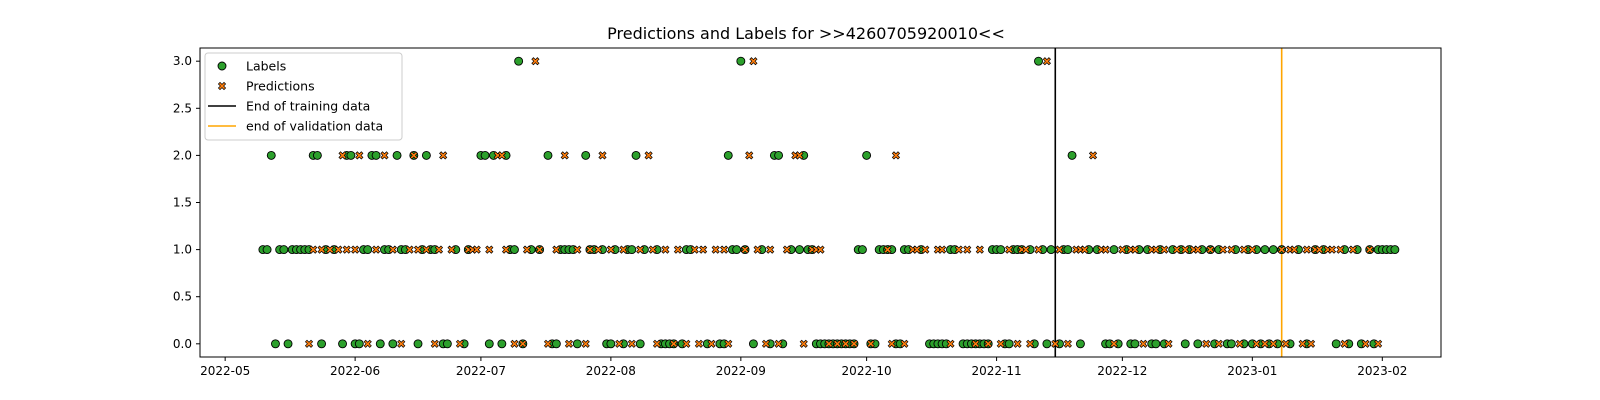 This screenshot has width=1600, height=400. I want to click on x-tick-label: 2022-12, so click(1122, 371).